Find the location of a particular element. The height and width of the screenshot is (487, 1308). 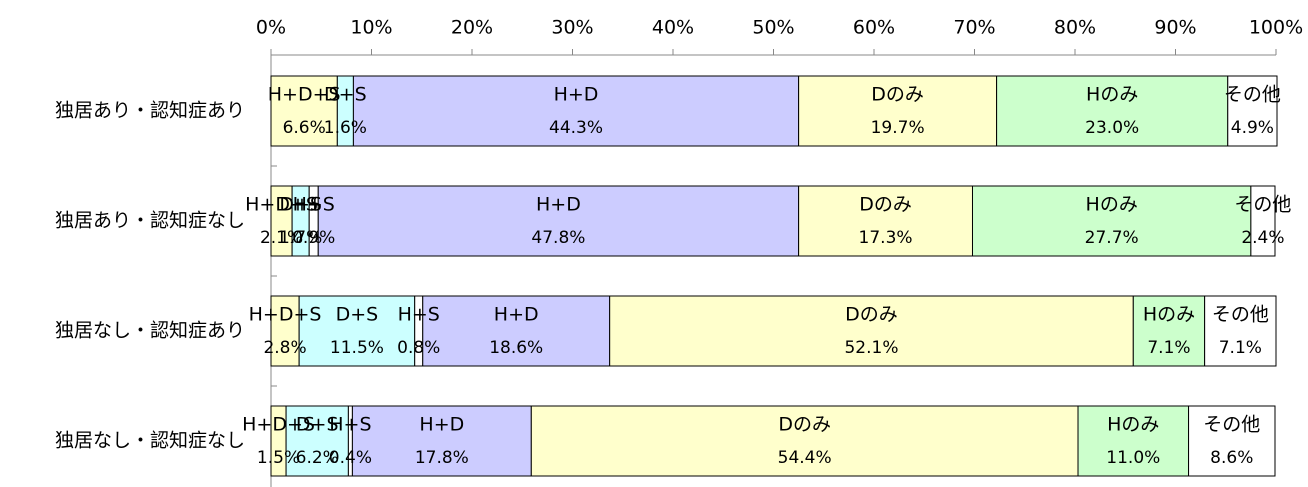

x-tick-label: 70% is located at coordinates (974, 28).